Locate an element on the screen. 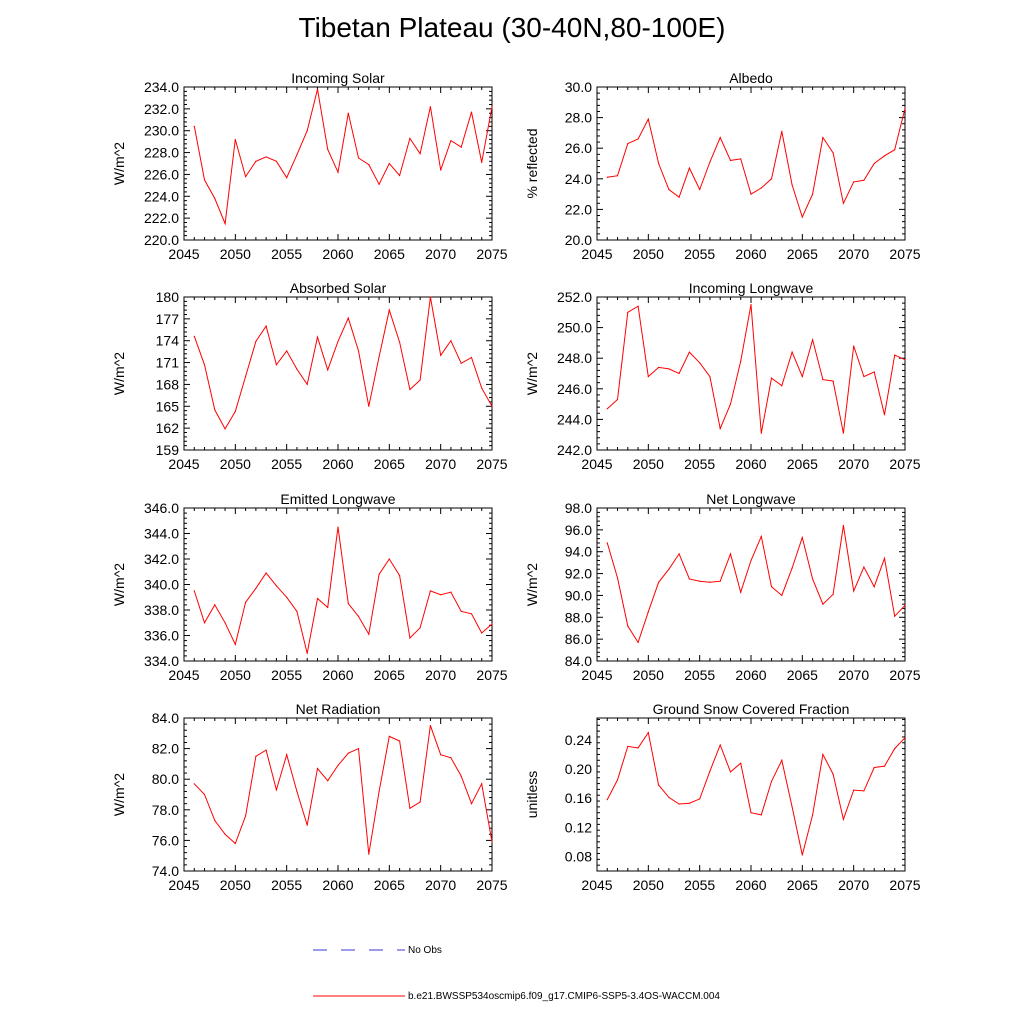  y-axis-label: W/m^2 is located at coordinates (532, 373).